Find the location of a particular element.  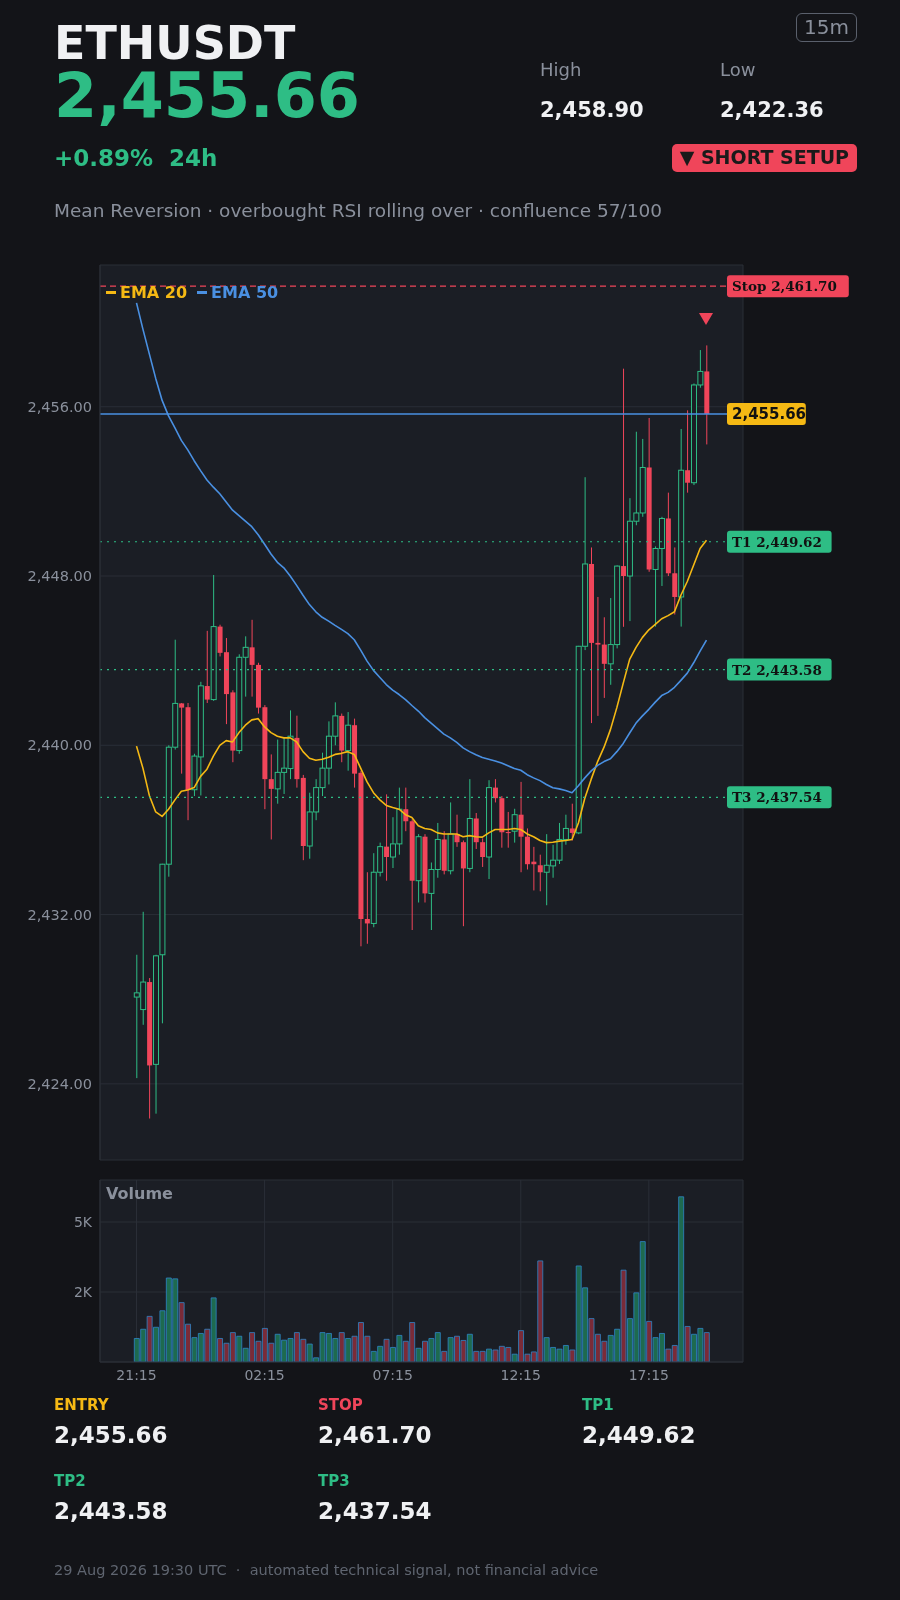

text: 2,461.70 is located at coordinates (375, 1435).